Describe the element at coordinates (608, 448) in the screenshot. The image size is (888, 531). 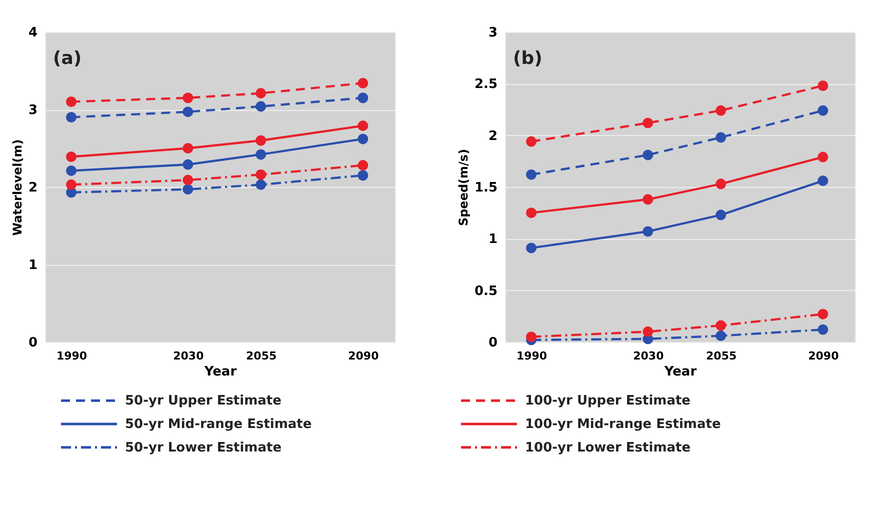
I see `legend-label: 100-yr Lower Estimate` at that location.